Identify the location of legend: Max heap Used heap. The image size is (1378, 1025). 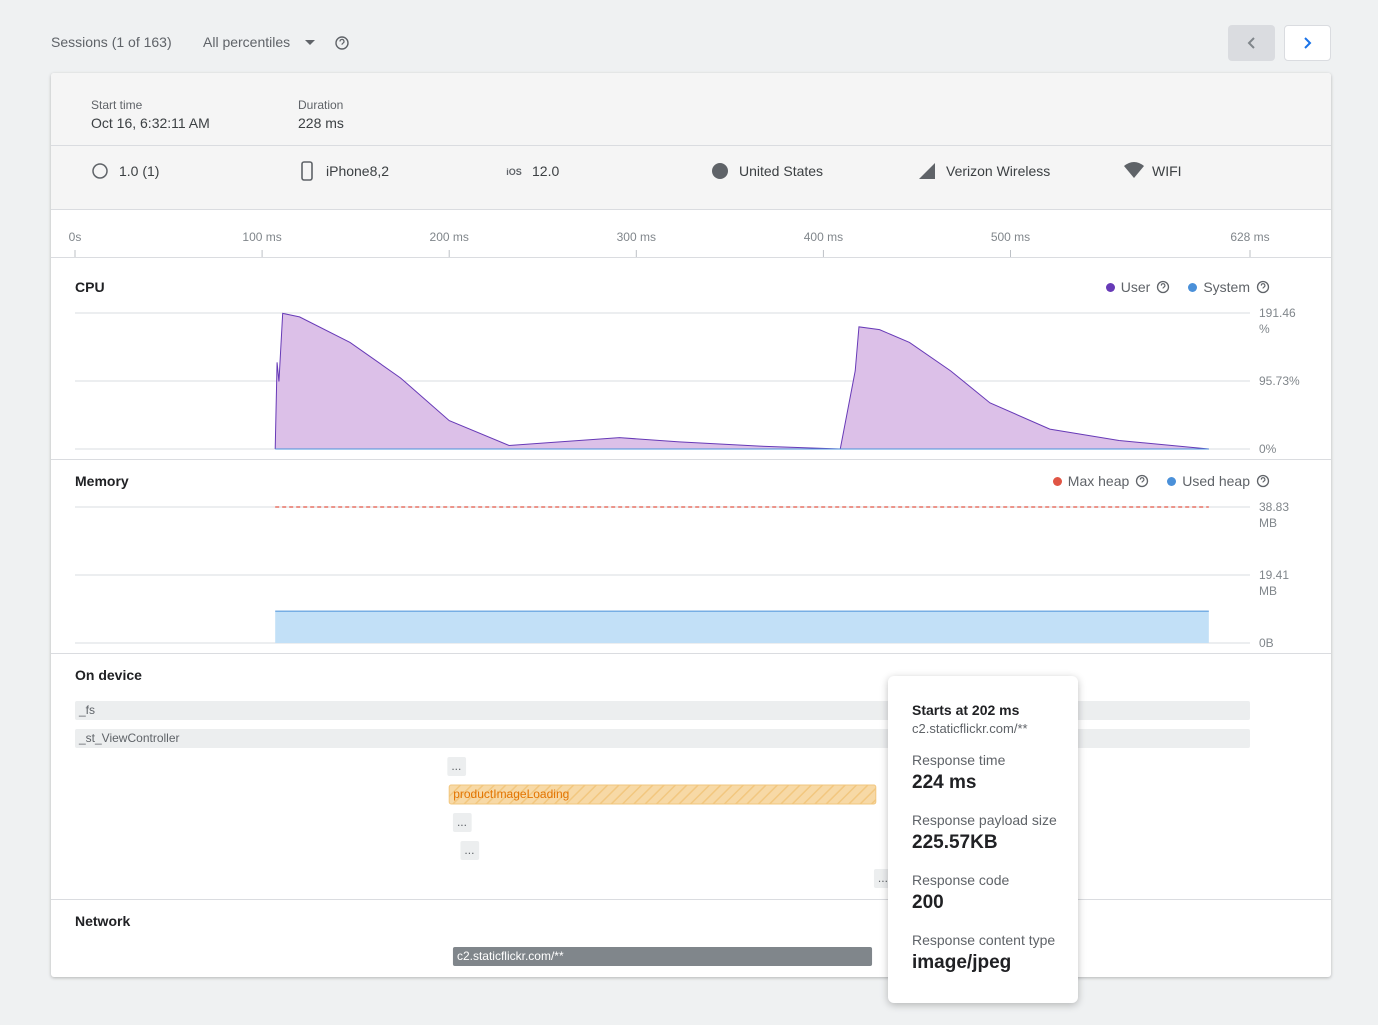
(1155, 481).